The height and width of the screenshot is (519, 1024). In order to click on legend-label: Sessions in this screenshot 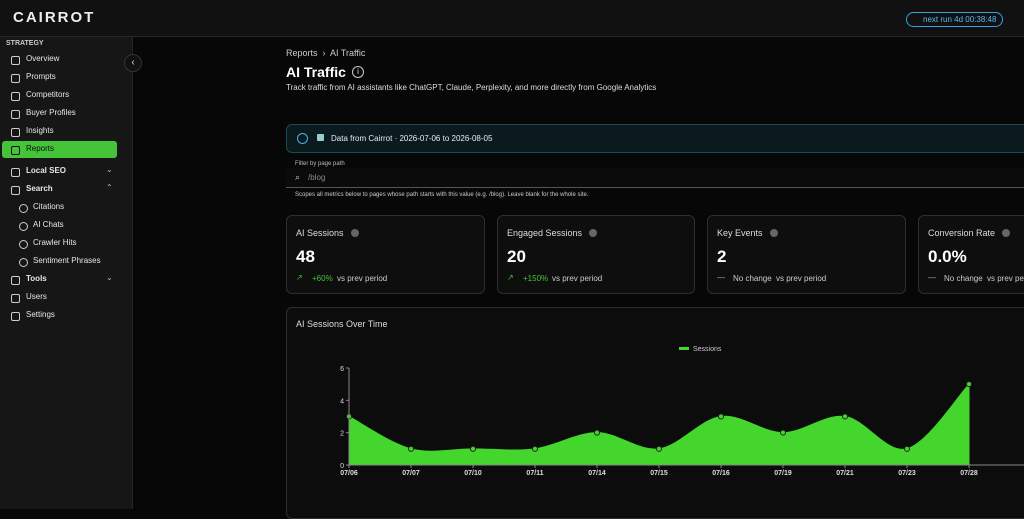, I will do `click(707, 349)`.